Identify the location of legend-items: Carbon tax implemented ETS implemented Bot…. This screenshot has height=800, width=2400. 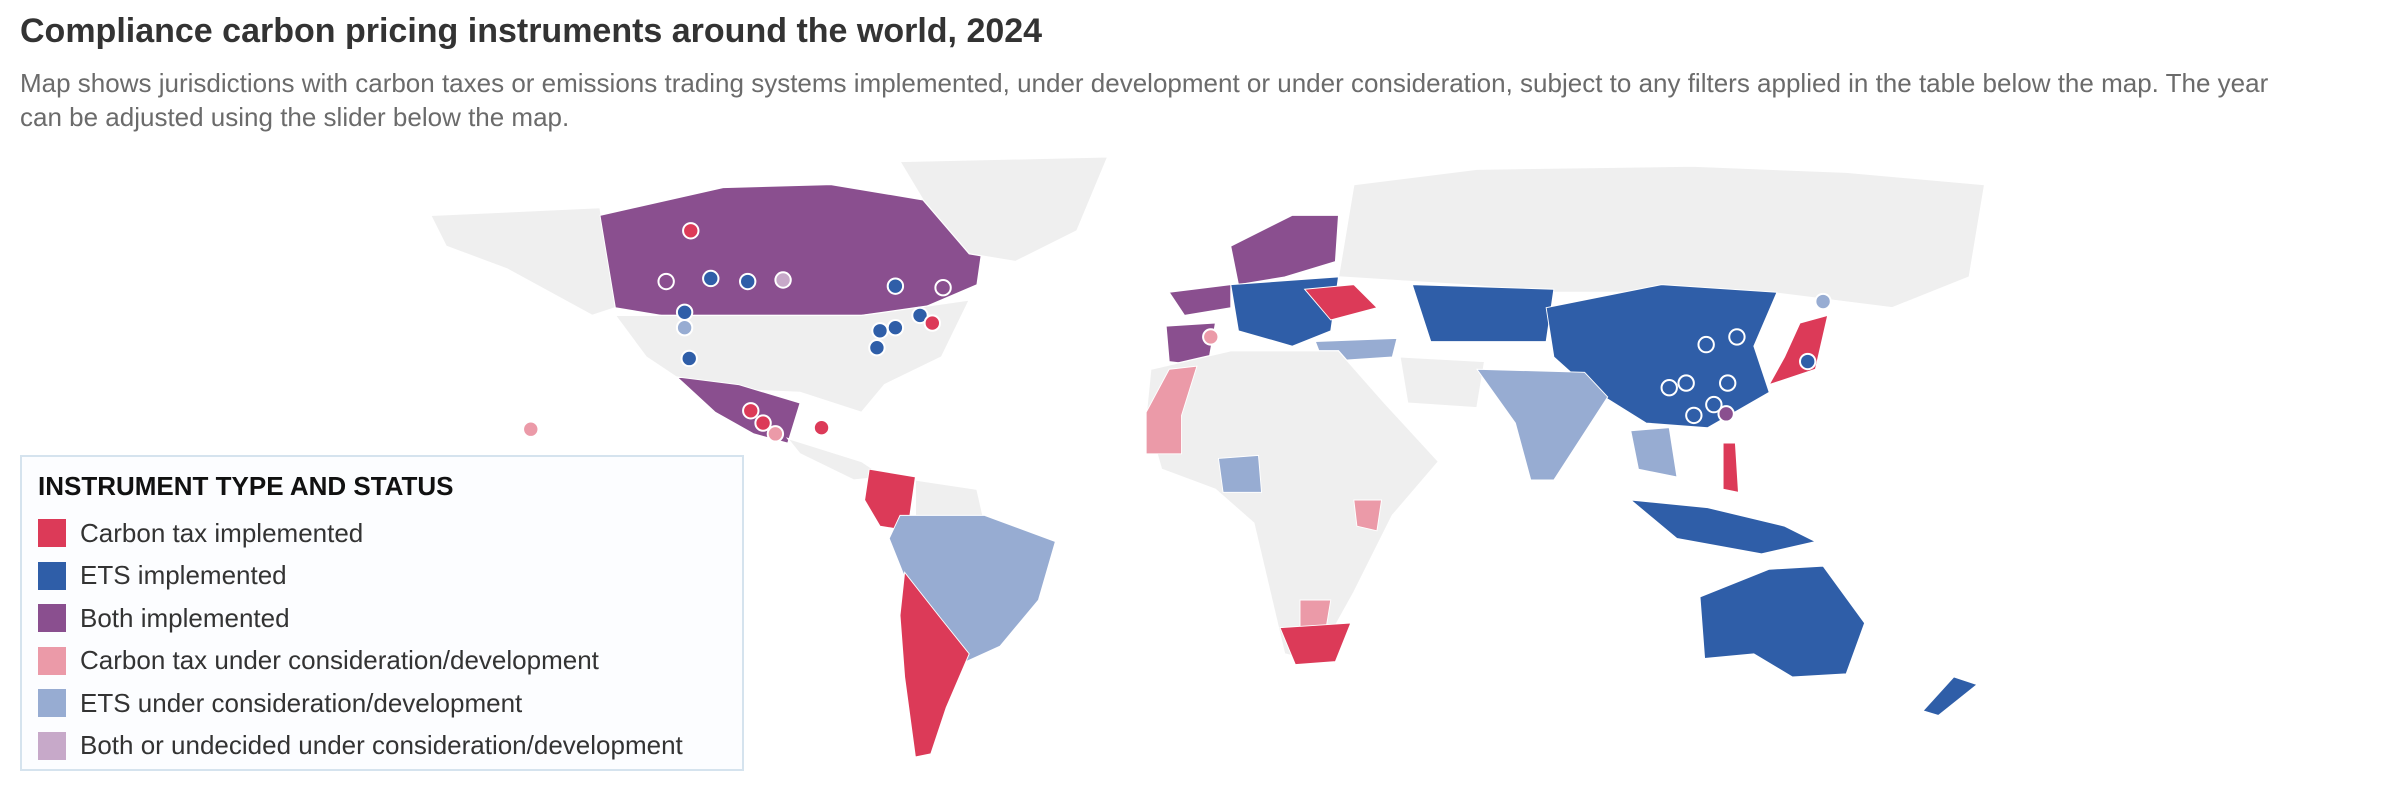
(382, 639).